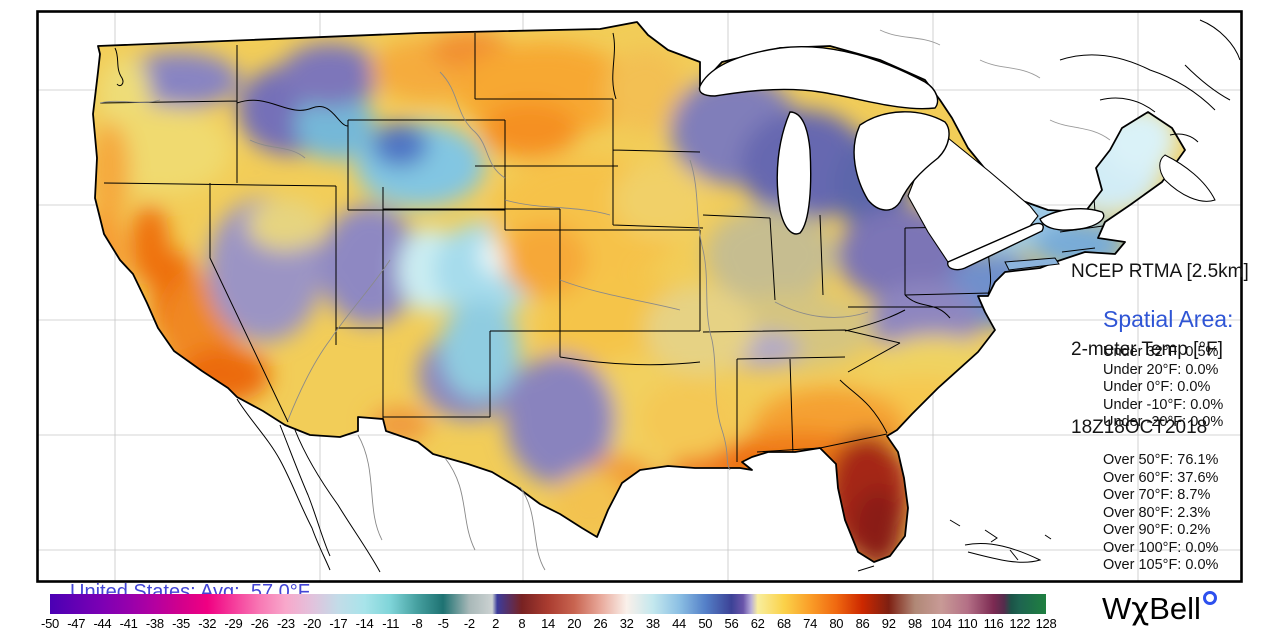  What do you see at coordinates (794, 173) in the screenshot?
I see `lake-michigan` at bounding box center [794, 173].